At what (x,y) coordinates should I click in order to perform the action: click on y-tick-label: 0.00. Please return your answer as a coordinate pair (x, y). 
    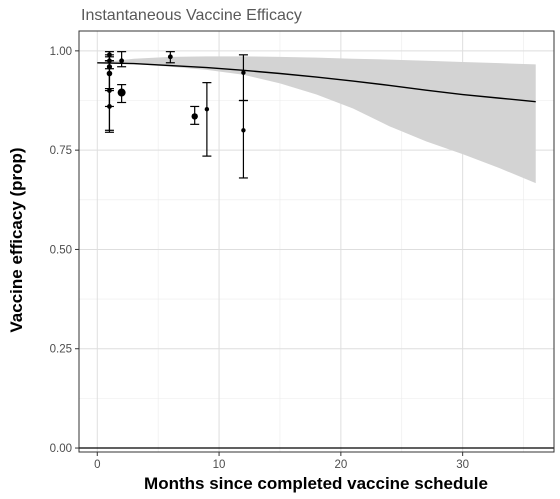
    Looking at the image, I should click on (61, 449).